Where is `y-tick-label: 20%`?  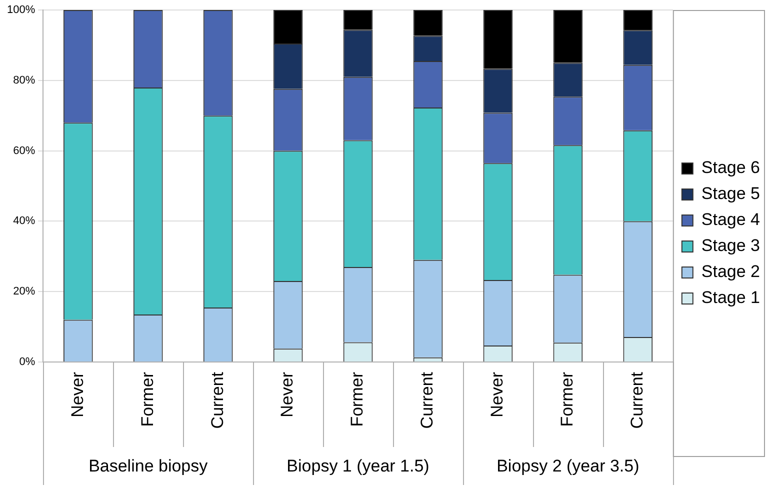 y-tick-label: 20% is located at coordinates (24, 292).